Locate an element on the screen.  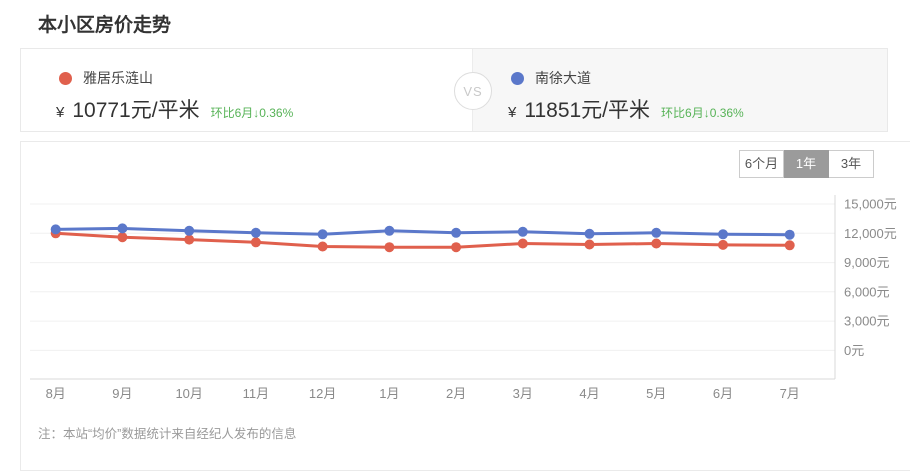
y-axis-label: 6,000元 is located at coordinates (867, 291).